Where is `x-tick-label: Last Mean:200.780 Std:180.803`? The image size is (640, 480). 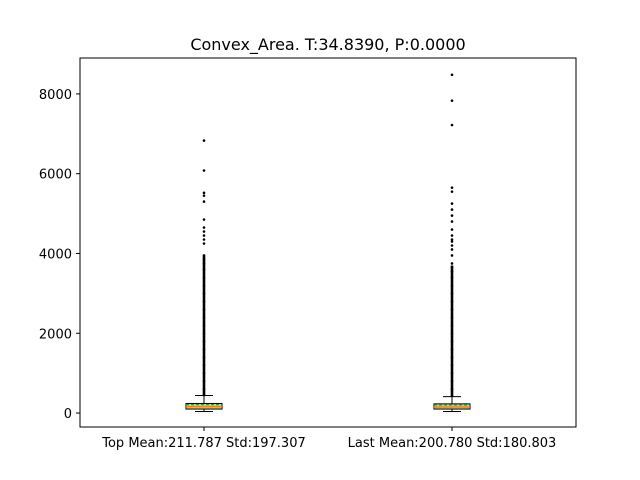
x-tick-label: Last Mean:200.780 Std:180.803 is located at coordinates (452, 443).